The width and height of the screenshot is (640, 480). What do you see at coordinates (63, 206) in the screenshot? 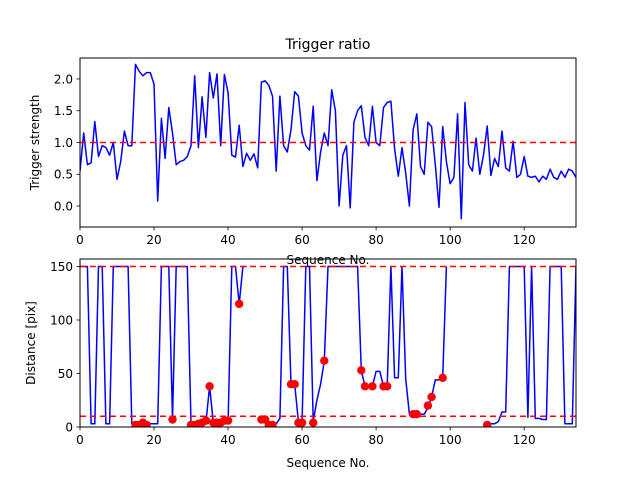
I see `top-y-tick-label: 0.0` at bounding box center [63, 206].